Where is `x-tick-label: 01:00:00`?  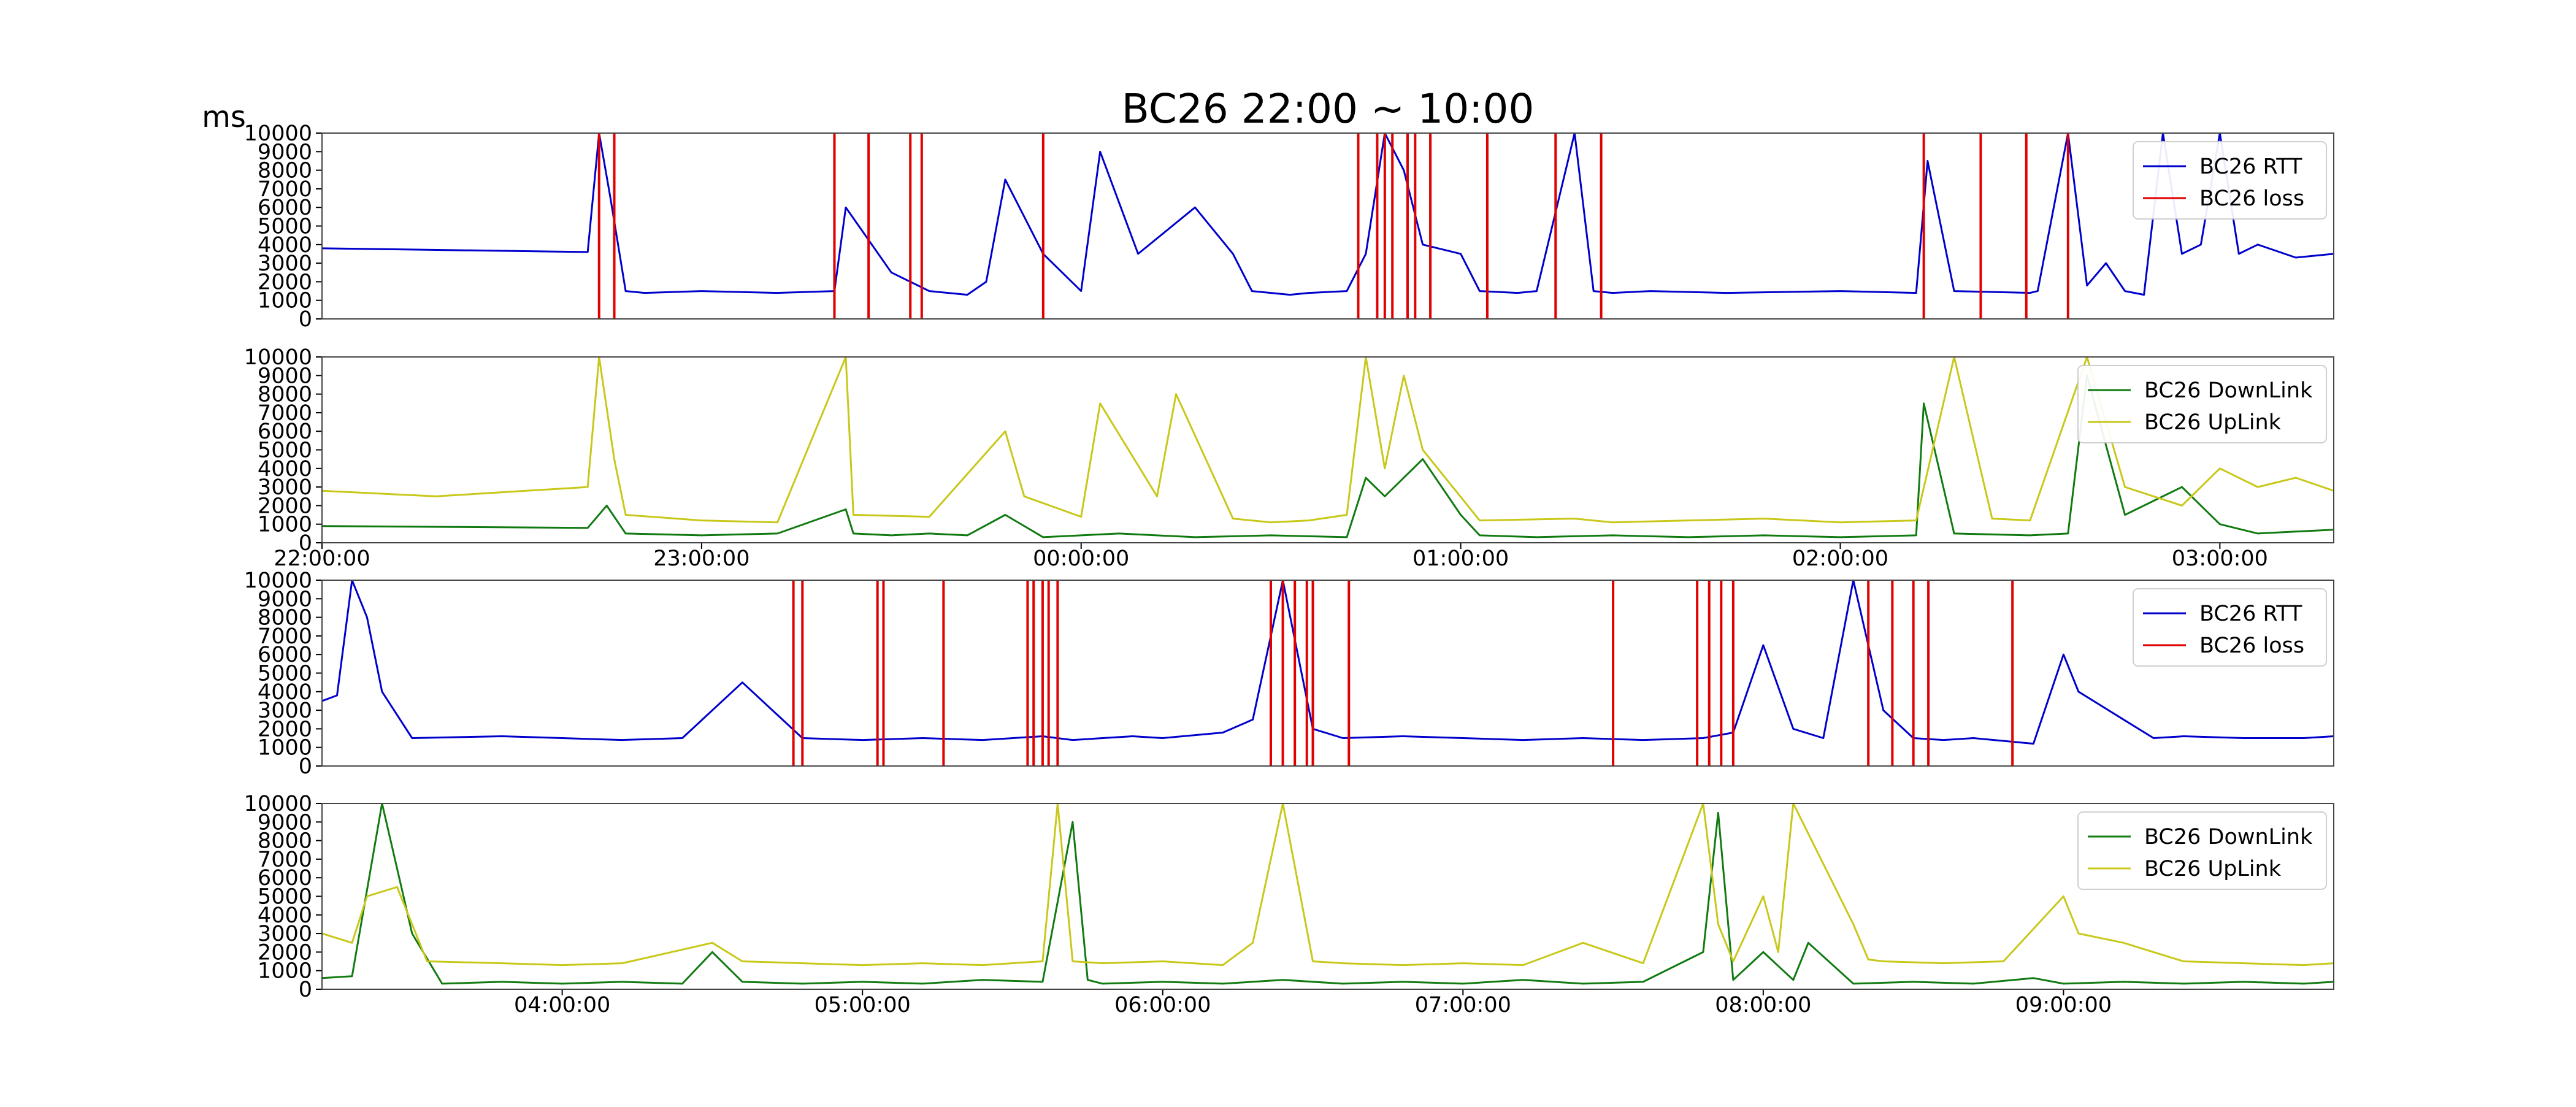
x-tick-label: 01:00:00 is located at coordinates (1461, 558).